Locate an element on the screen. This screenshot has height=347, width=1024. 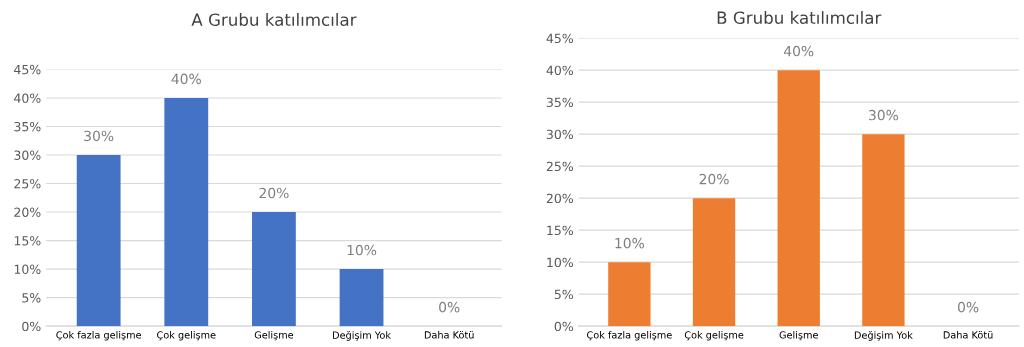
chart-title: B Grubu katılımcılar is located at coordinates (799, 18).